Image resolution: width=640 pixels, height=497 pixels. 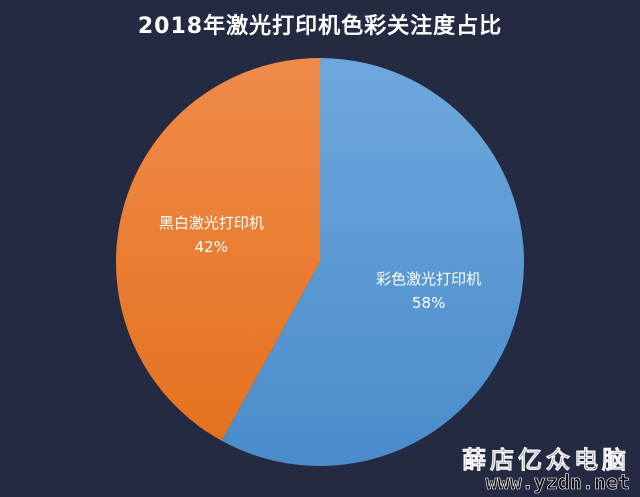 What do you see at coordinates (428, 303) in the screenshot?
I see `slice-value-label-1: 58%` at bounding box center [428, 303].